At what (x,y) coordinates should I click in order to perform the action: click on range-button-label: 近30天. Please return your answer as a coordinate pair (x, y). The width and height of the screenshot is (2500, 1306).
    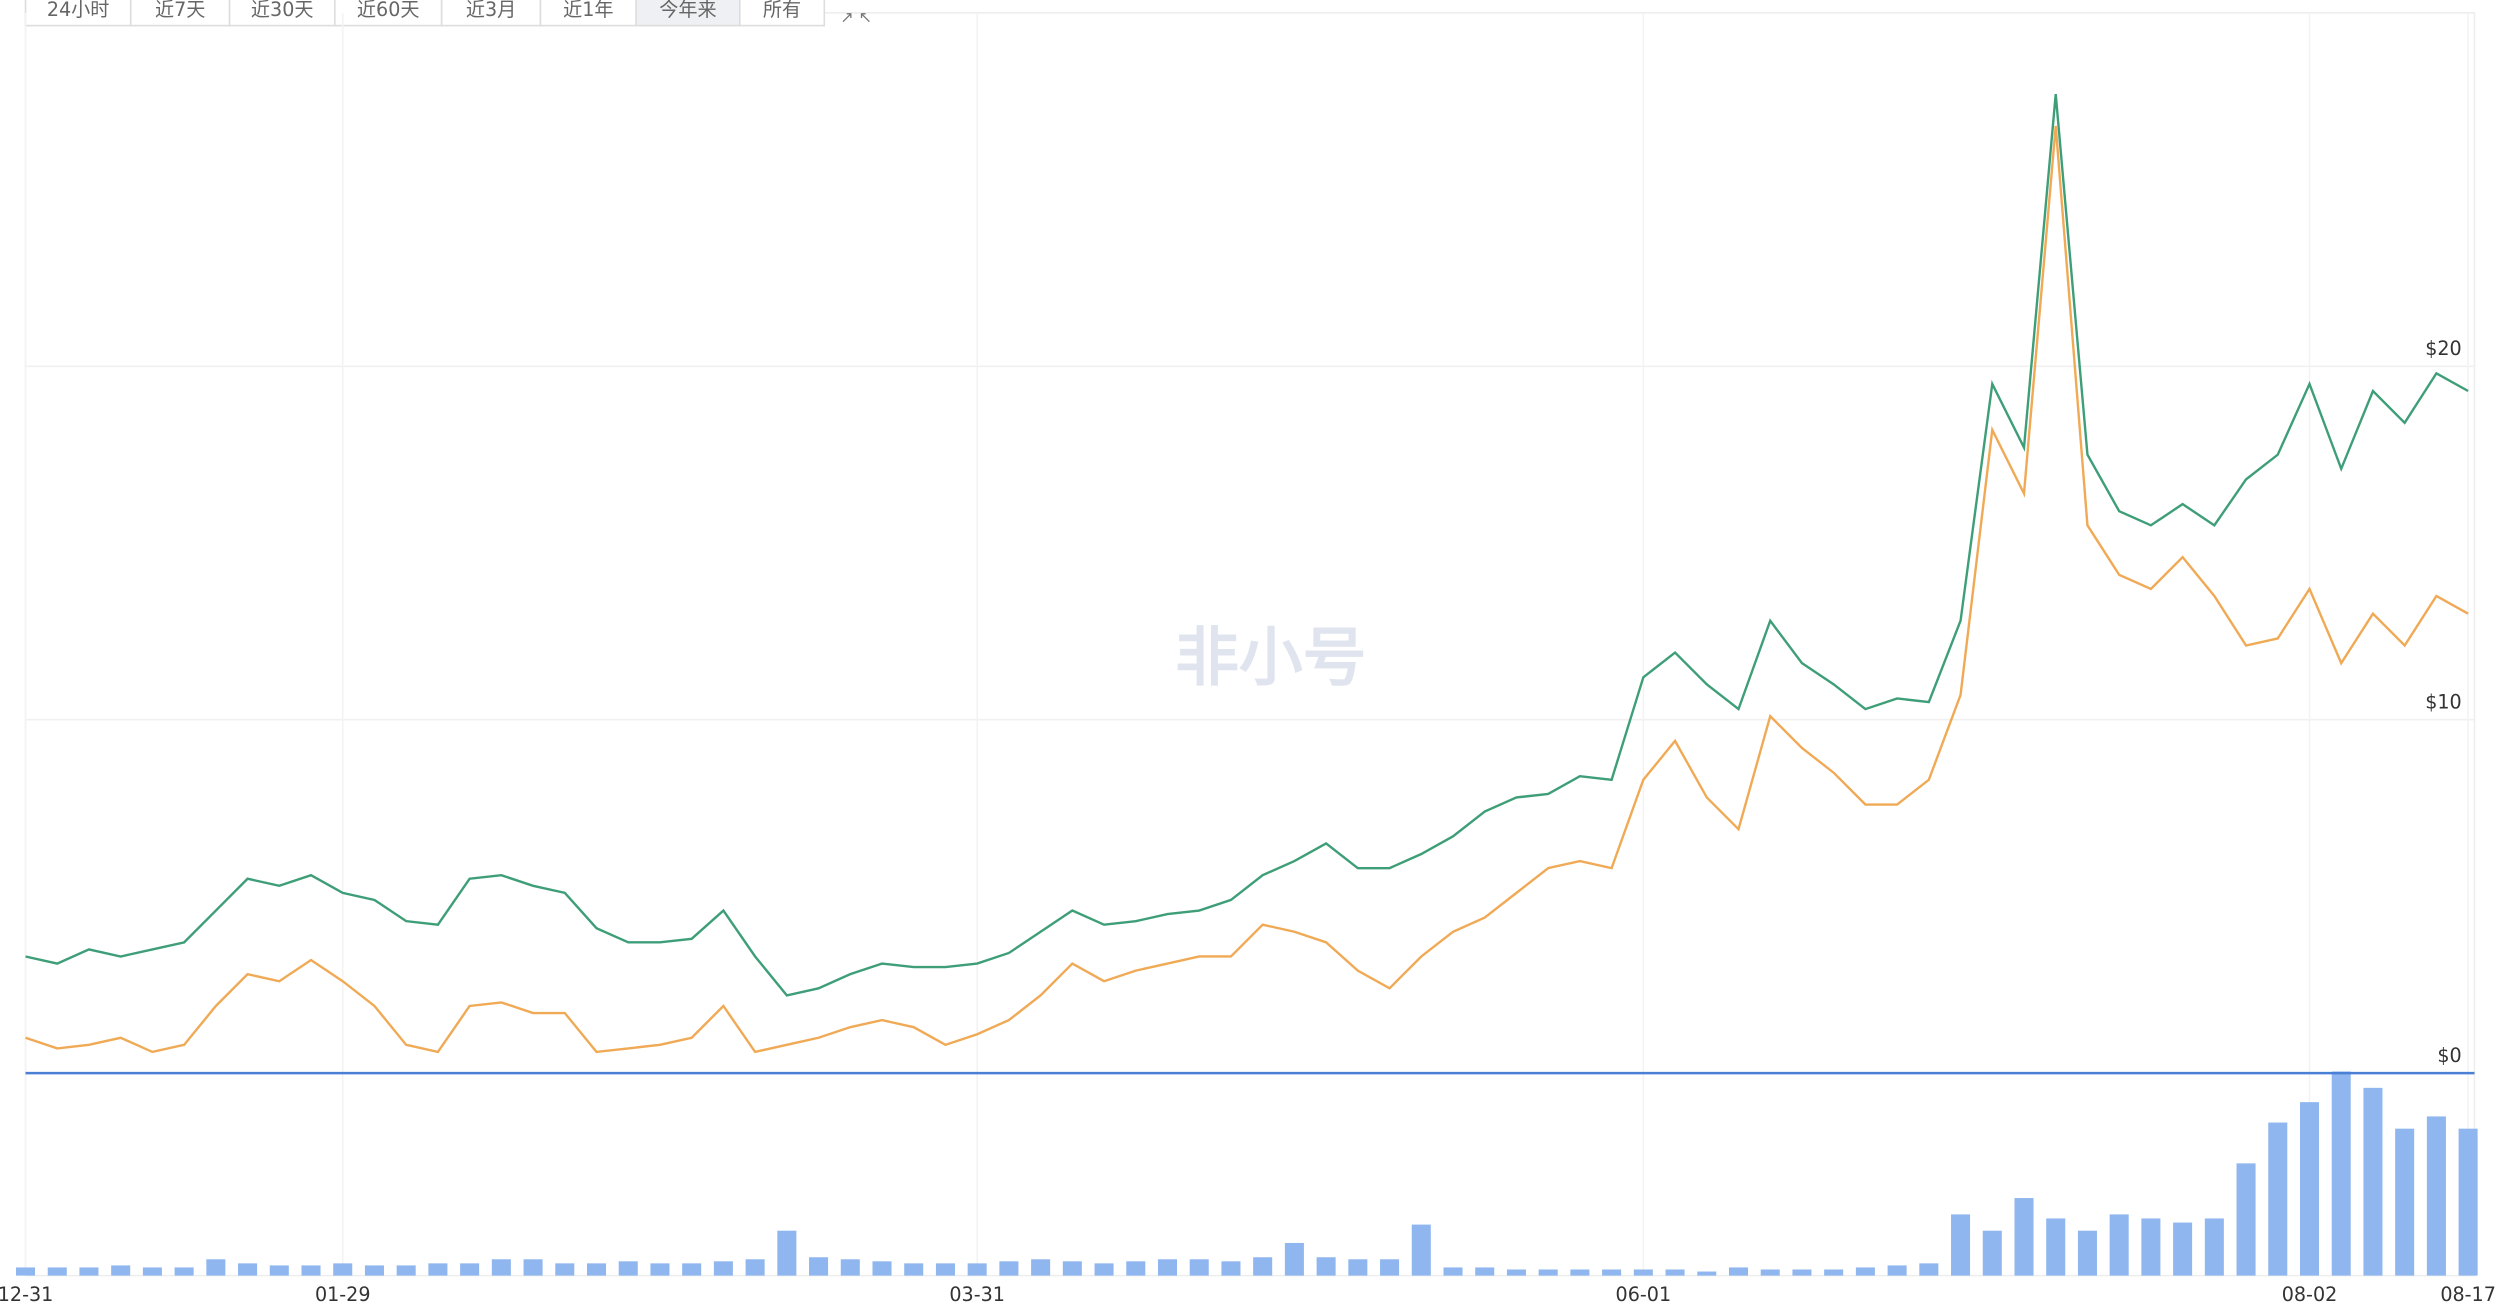
    Looking at the image, I should click on (282, 10).